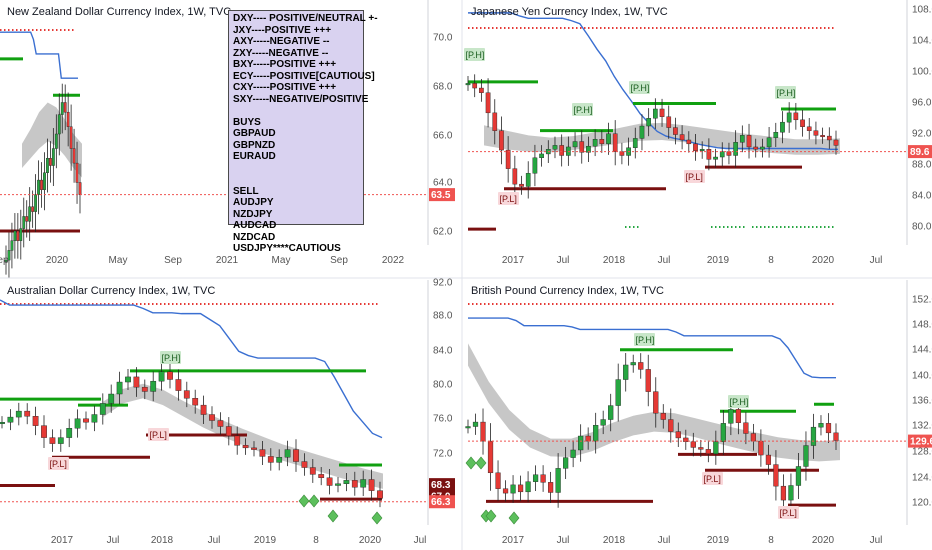 This screenshot has height=550, width=932. Describe the element at coordinates (922, 452) in the screenshot. I see `y-tick-label: 128.0` at that location.